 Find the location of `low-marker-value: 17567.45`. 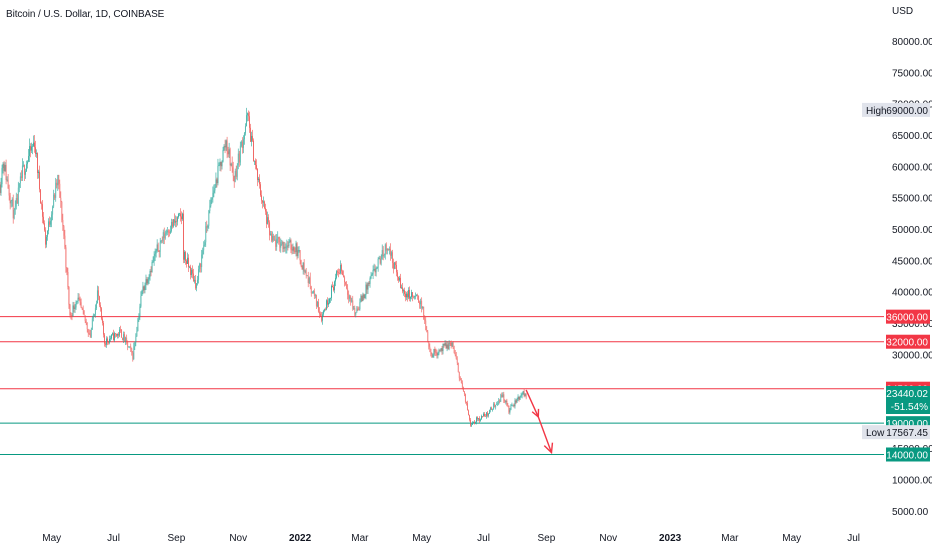

low-marker-value: 17567.45 is located at coordinates (907, 433).